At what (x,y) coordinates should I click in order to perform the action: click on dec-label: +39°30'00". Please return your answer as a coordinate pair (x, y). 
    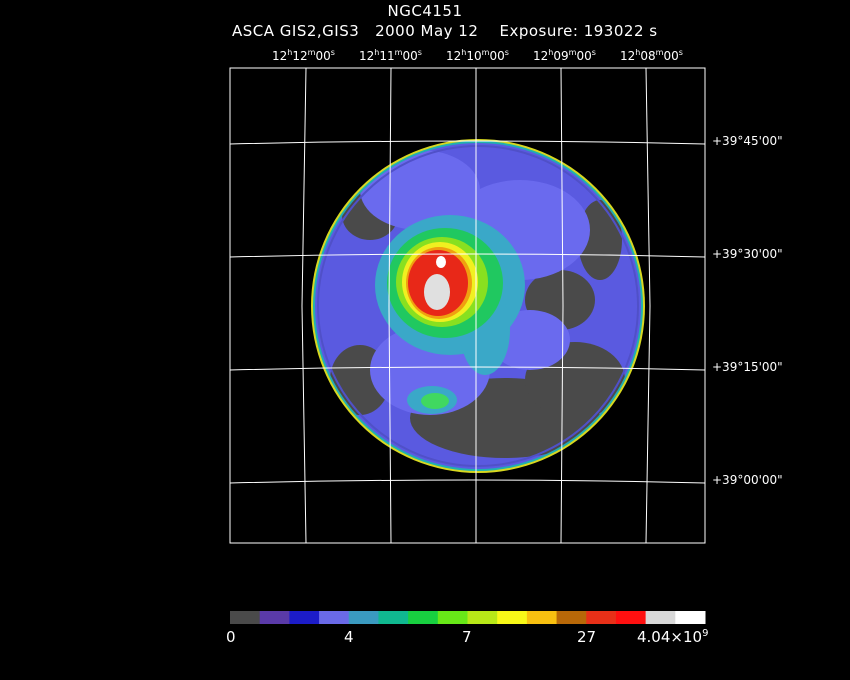
    Looking at the image, I should click on (747, 254).